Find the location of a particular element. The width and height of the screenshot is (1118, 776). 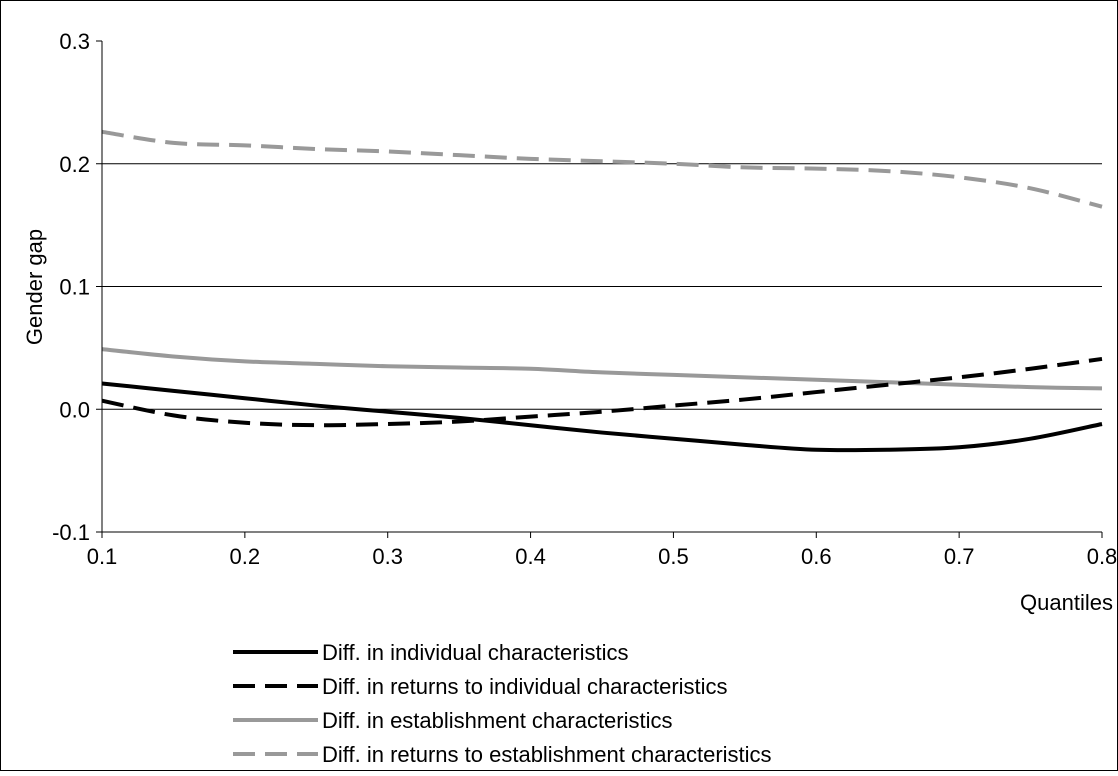

x-tick-label-3: 0.4 is located at coordinates (530, 556).